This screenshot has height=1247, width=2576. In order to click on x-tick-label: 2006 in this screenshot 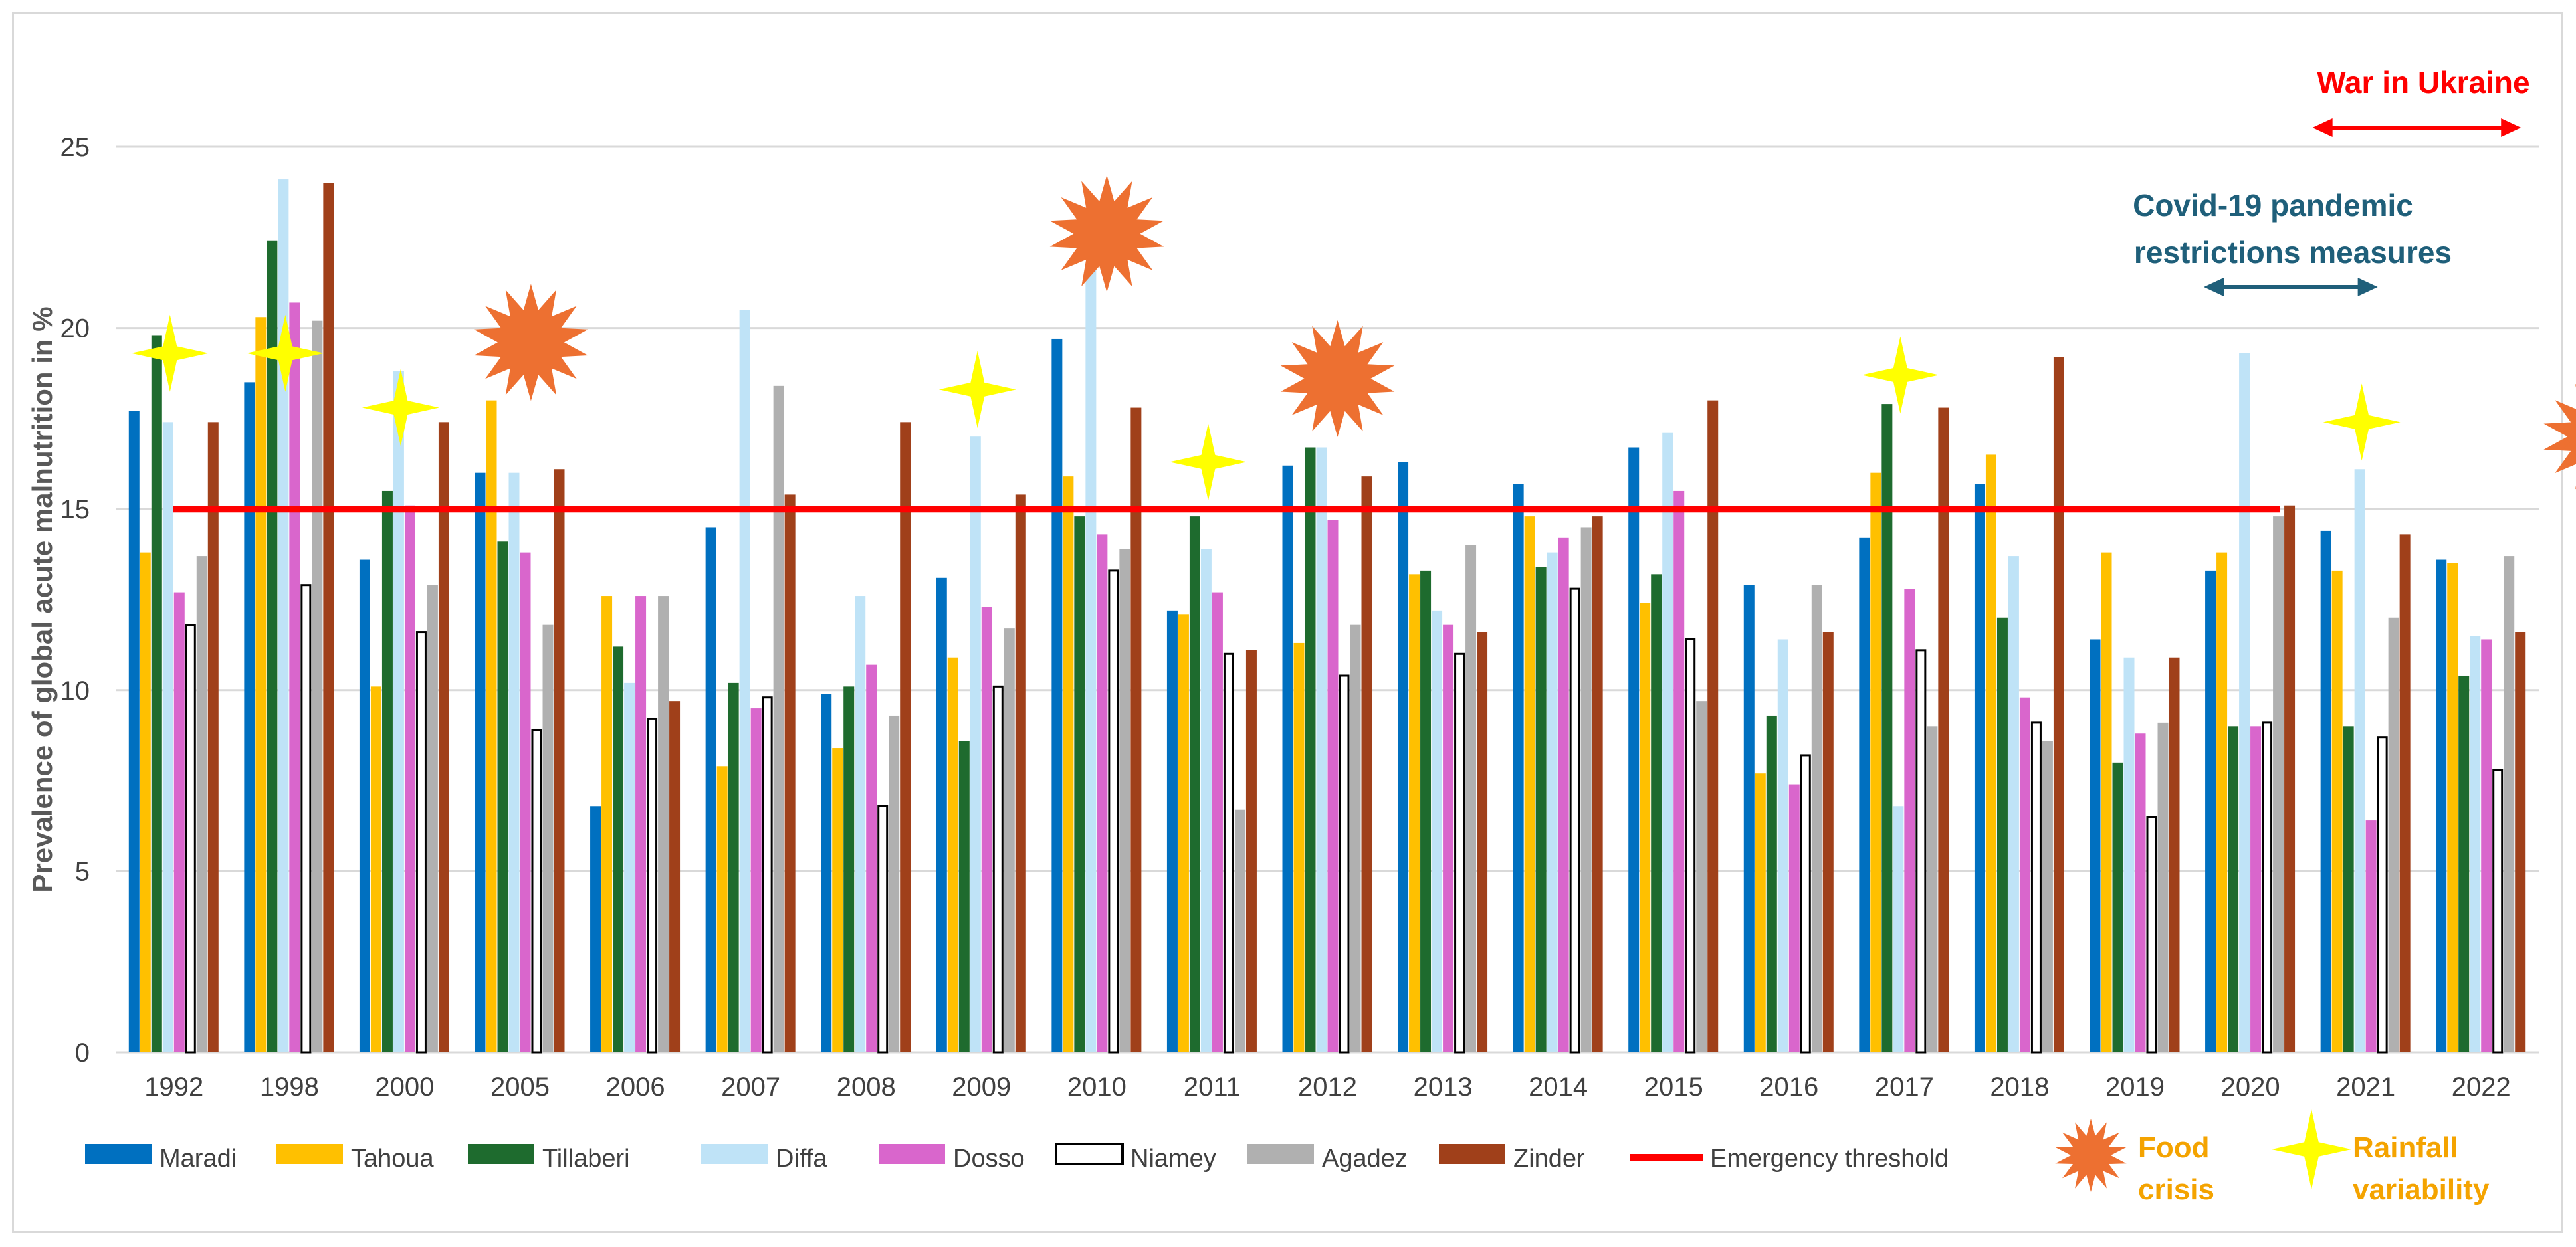, I will do `click(635, 1087)`.